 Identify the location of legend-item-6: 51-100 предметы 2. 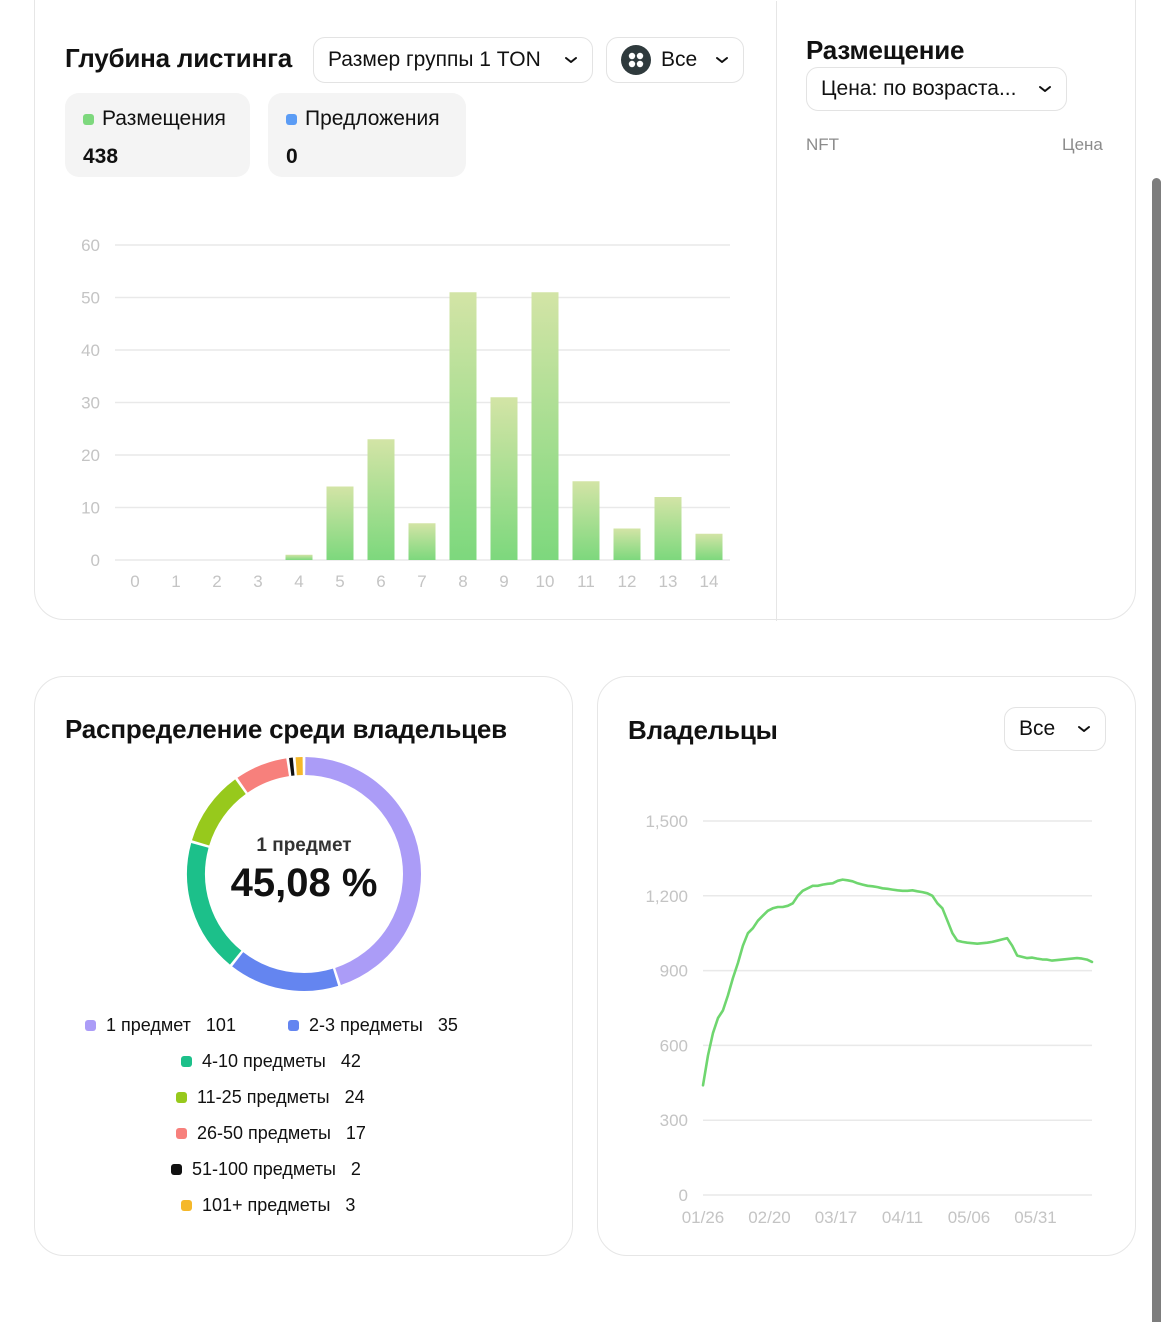
(266, 1169).